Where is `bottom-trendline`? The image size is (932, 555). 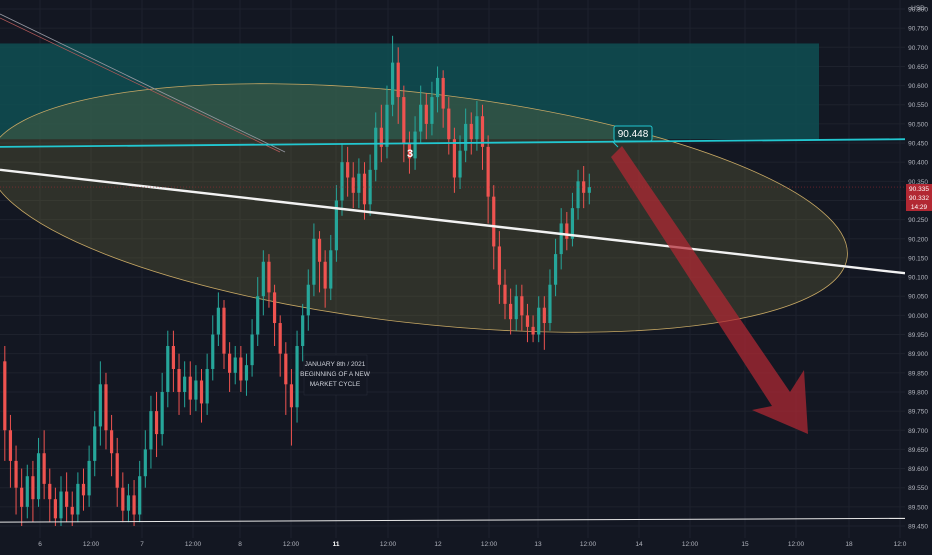 bottom-trendline is located at coordinates (453, 520).